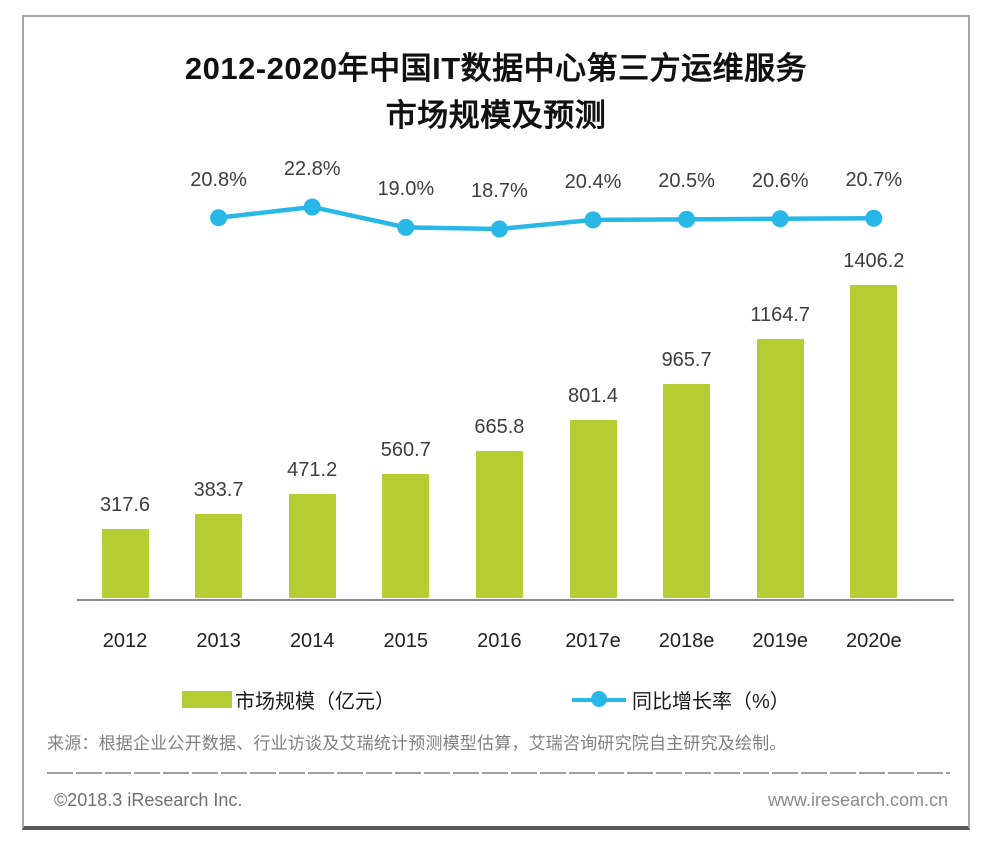  I want to click on x-axis-label-2017e: 2017e, so click(593, 641).